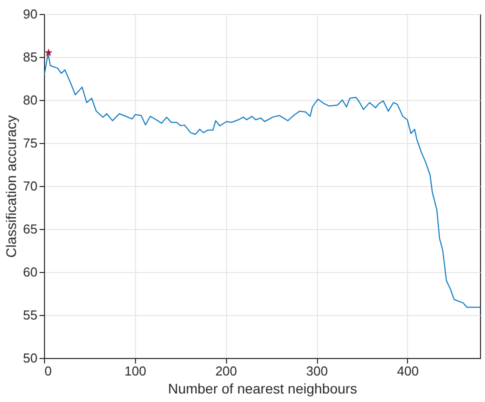 This screenshot has height=402, width=485. Describe the element at coordinates (317, 371) in the screenshot. I see `x-tick-label: 300` at that location.